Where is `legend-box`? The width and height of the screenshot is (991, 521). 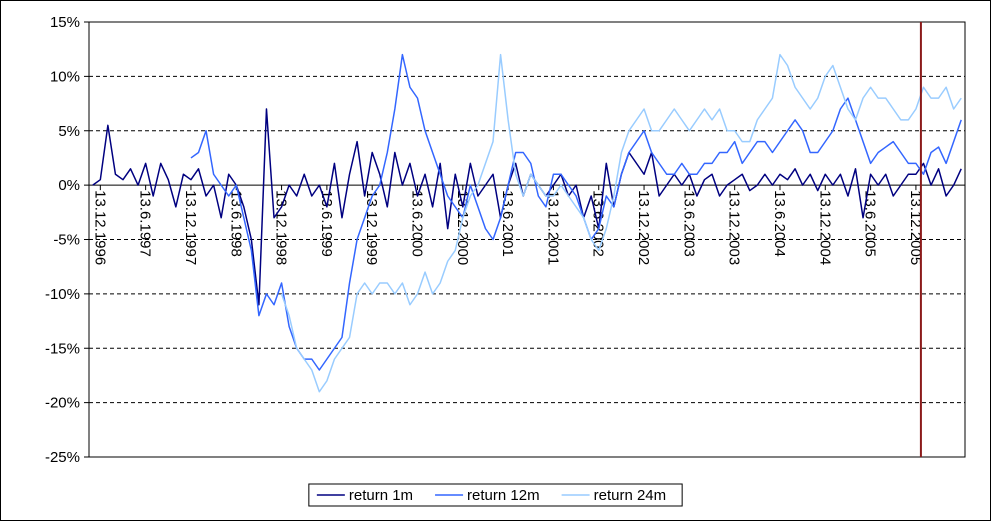
legend-box is located at coordinates (495, 495).